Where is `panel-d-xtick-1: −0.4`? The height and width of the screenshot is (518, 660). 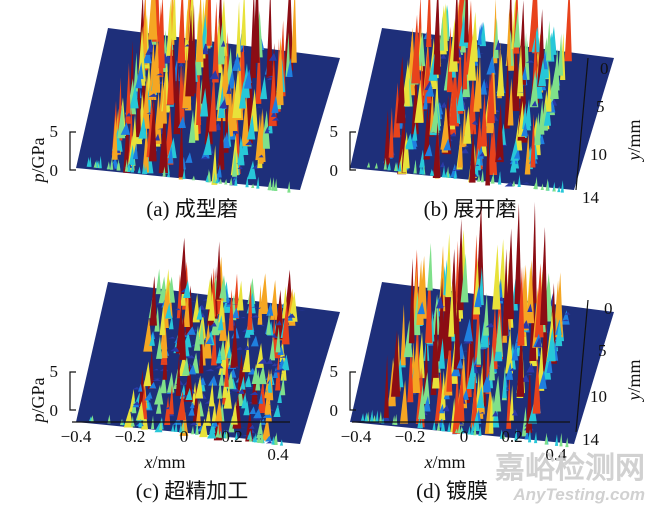
panel-d-xtick-1: −0.4 is located at coordinates (356, 436).